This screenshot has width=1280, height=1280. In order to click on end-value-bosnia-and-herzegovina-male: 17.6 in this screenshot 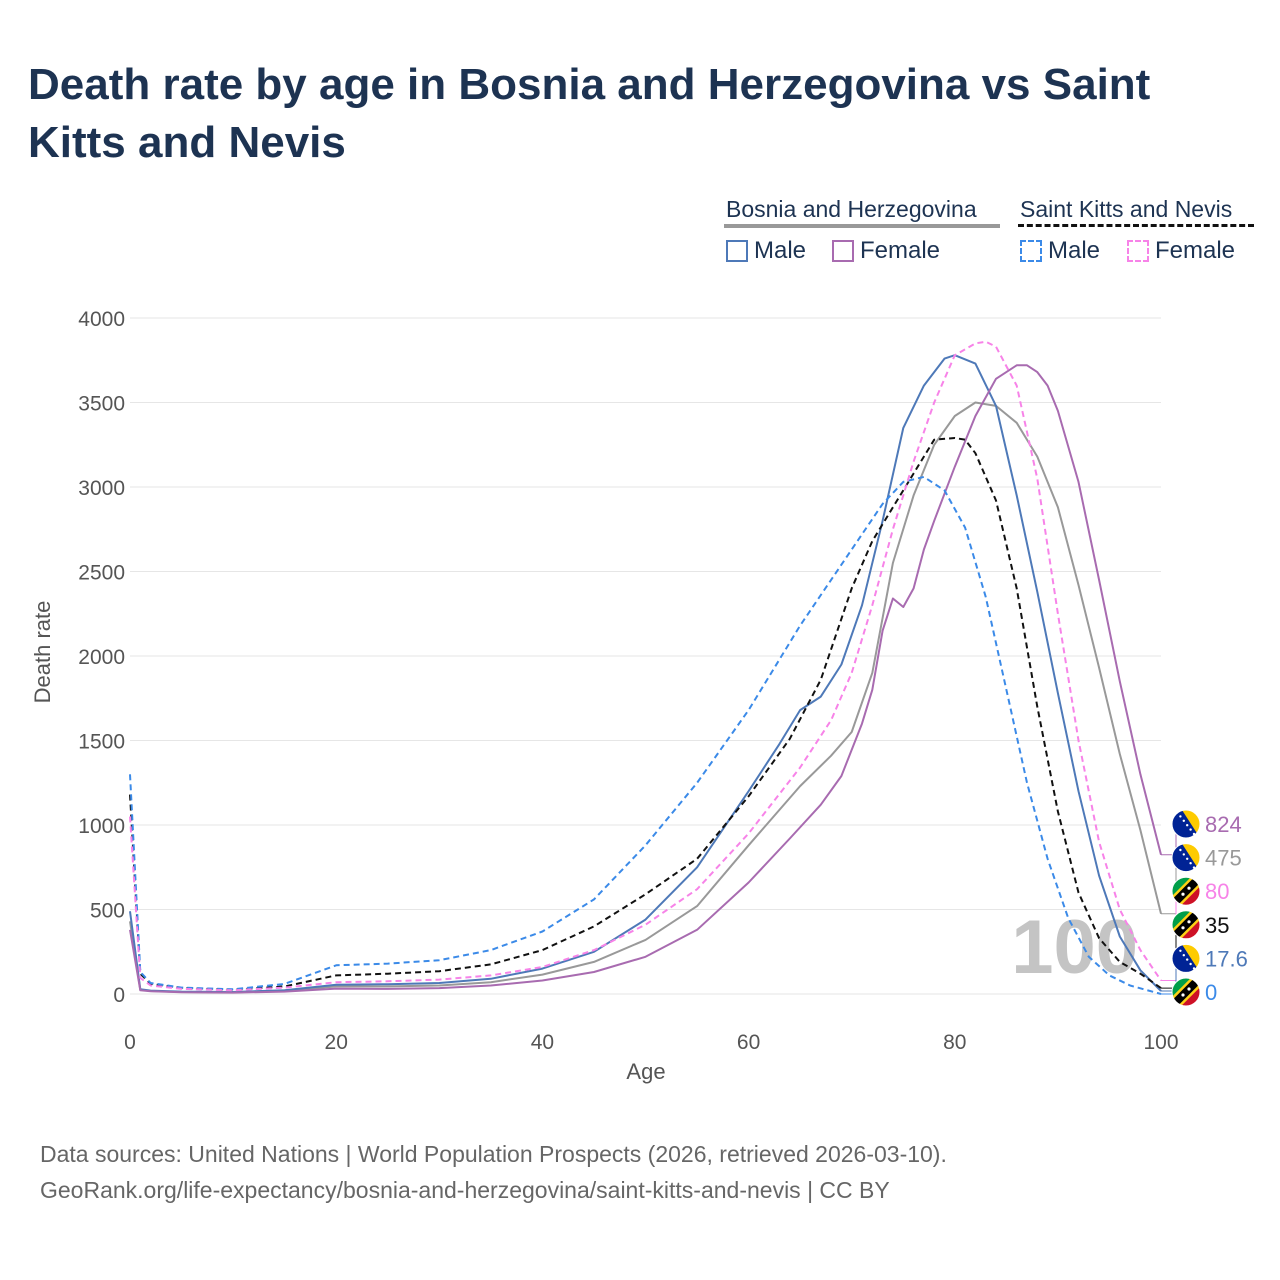, I will do `click(1226, 958)`.